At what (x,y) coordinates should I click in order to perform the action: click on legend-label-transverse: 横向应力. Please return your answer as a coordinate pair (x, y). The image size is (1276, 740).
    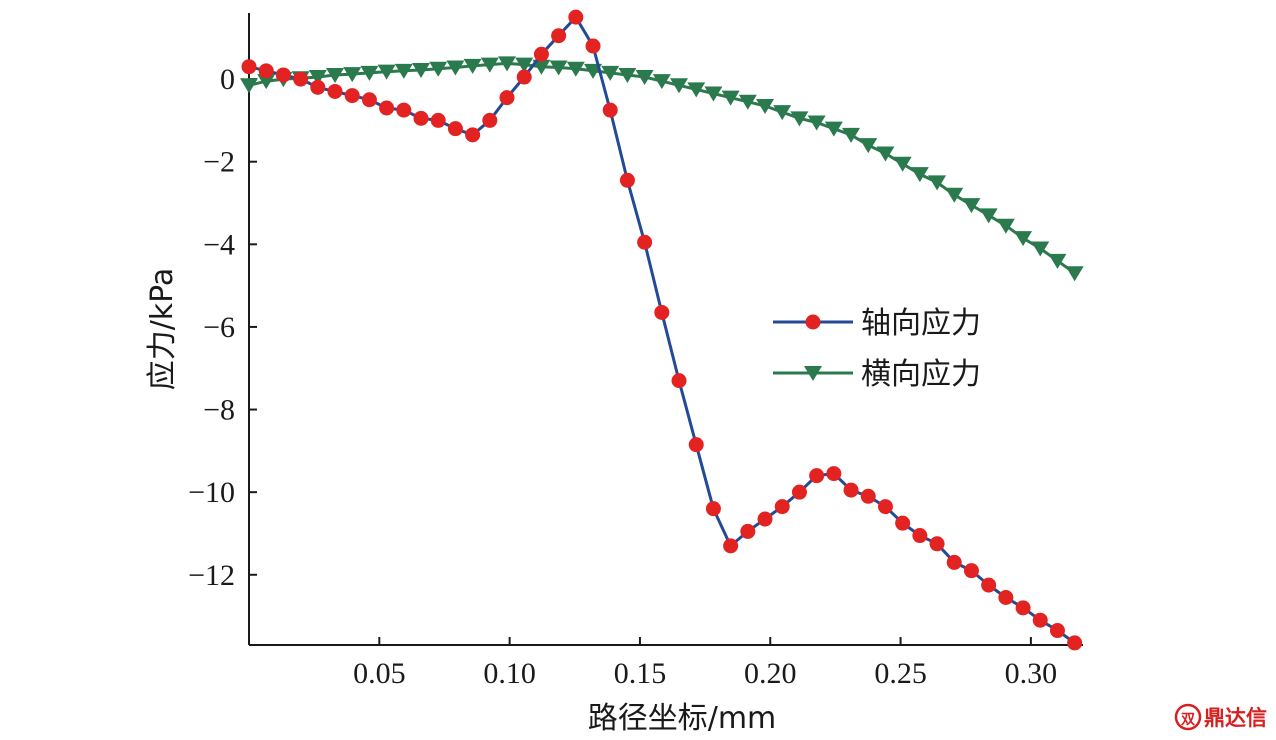
    Looking at the image, I should click on (921, 374).